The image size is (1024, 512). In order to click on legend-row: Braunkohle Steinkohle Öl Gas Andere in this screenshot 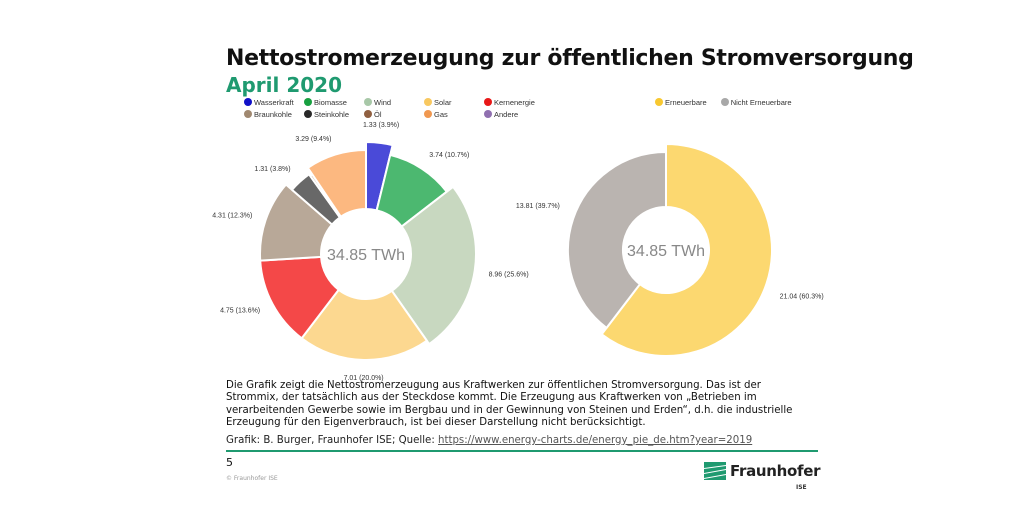, I will do `click(394, 114)`.